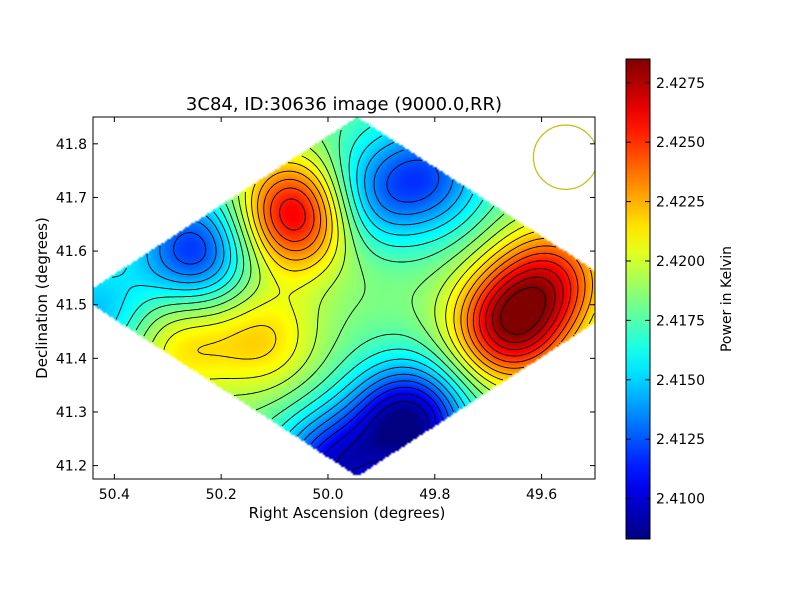  I want to click on colorbar-frame, so click(638, 299).